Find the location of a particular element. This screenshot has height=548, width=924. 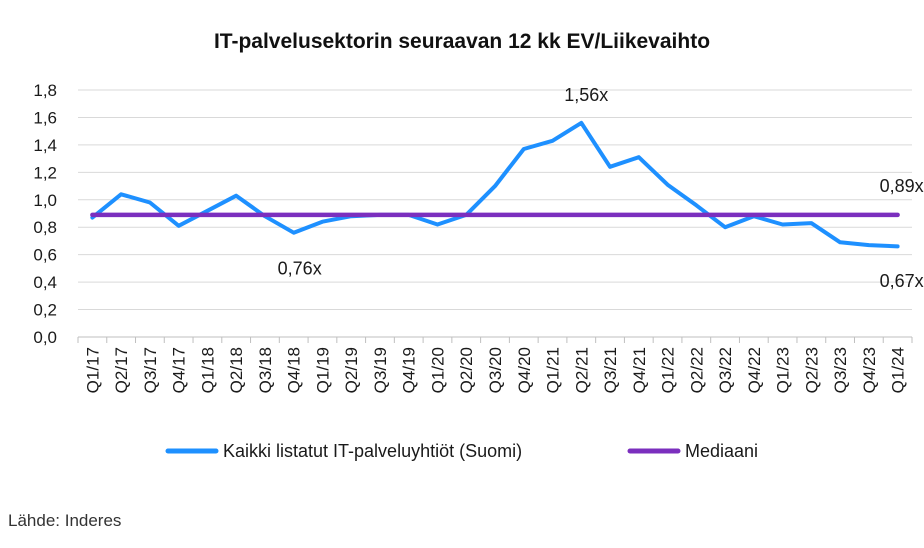

y-tick-label: 0,0 is located at coordinates (45, 337).